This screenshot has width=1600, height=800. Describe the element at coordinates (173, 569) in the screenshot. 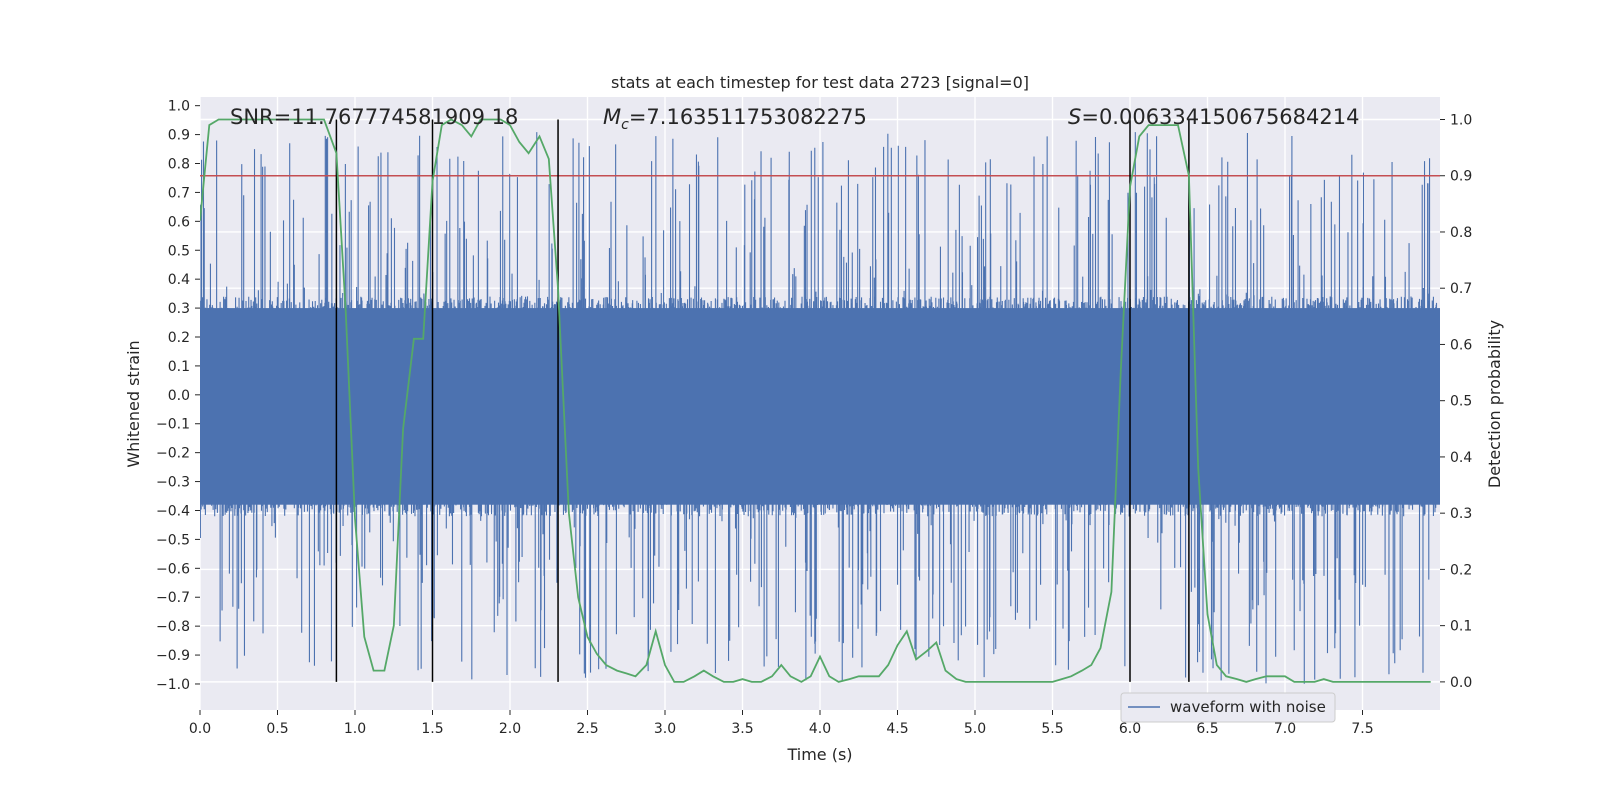

I see `left-tick-label: −0.6` at that location.